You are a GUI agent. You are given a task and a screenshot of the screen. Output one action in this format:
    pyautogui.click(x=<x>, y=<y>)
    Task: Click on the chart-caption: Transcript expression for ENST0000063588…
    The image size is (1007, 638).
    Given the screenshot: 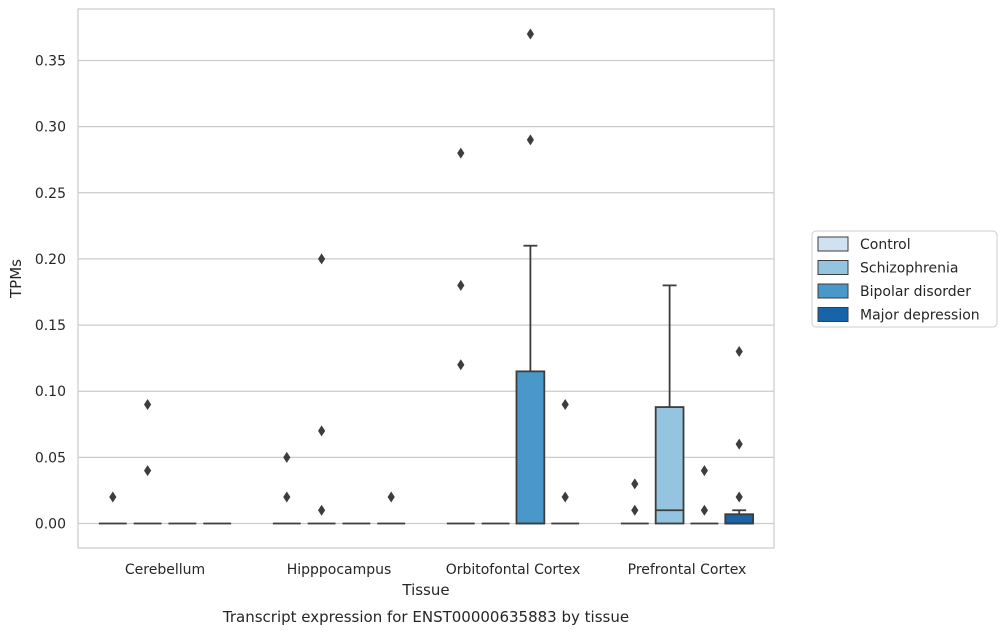 What is the action you would take?
    pyautogui.click(x=425, y=617)
    